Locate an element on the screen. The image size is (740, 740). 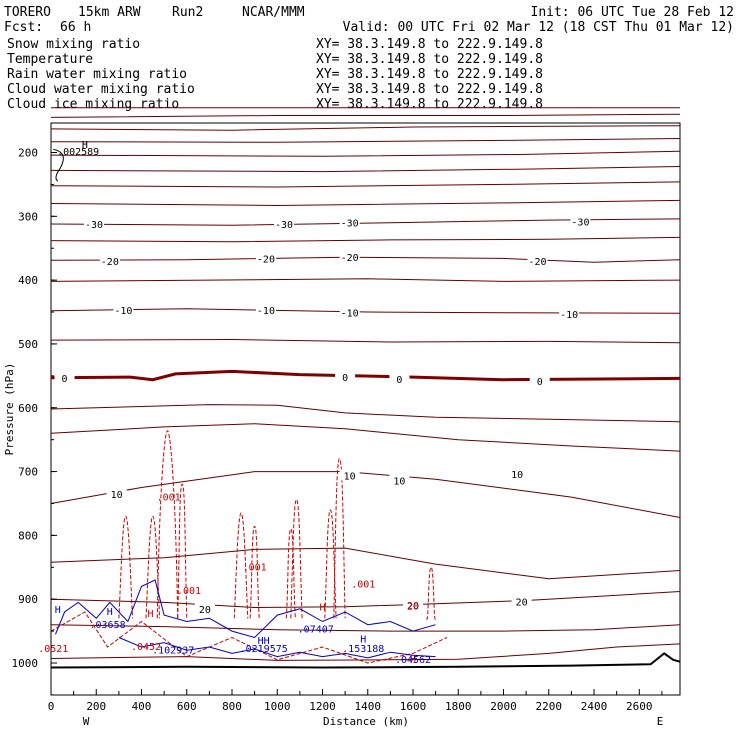
isotherm-label-3: -30 is located at coordinates (350, 224).